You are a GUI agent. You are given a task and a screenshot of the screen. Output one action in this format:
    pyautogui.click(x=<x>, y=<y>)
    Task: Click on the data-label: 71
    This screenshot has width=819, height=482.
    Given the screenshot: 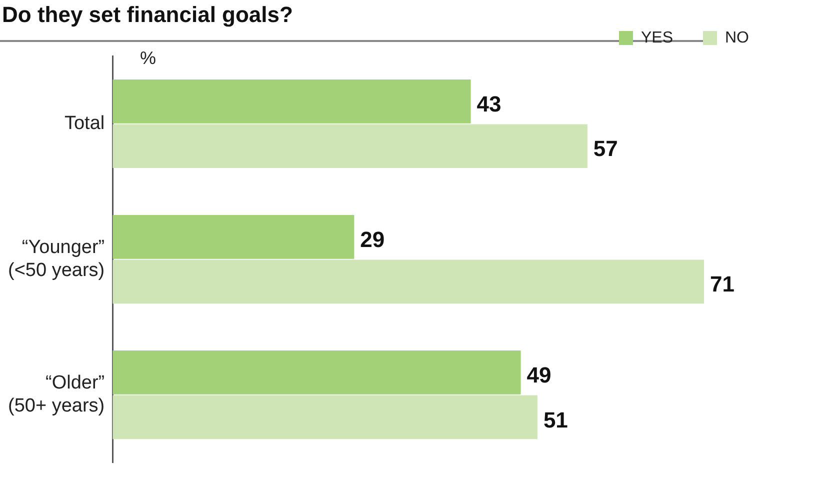 What is the action you would take?
    pyautogui.click(x=722, y=284)
    